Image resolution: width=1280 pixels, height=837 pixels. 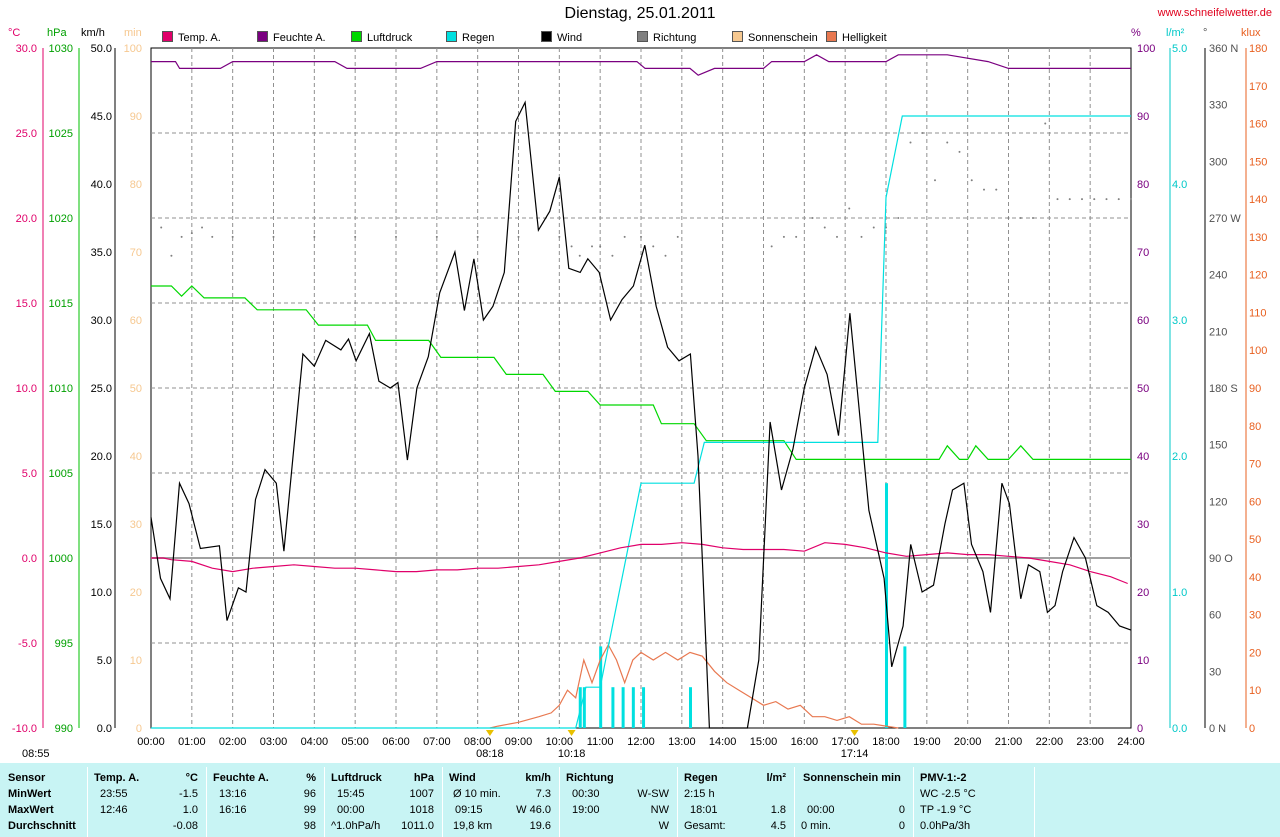 What do you see at coordinates (309, 826) in the screenshot?
I see `cell-value: 98` at bounding box center [309, 826].